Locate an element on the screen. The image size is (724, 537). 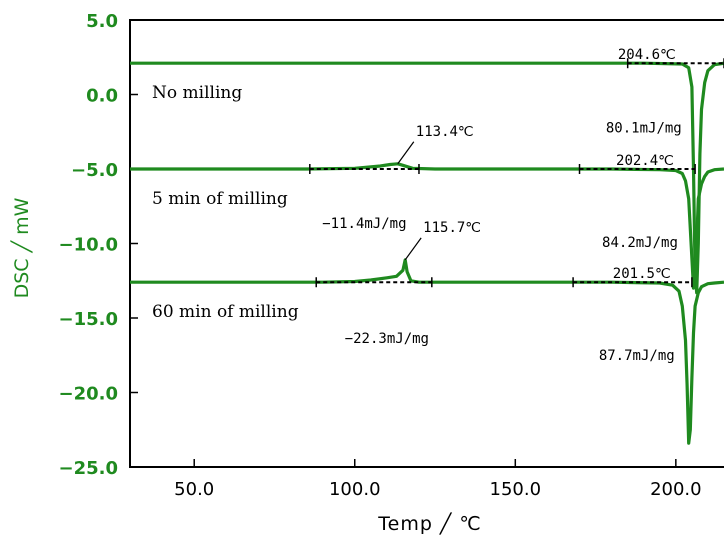
y-tick-label: −10.0 is located at coordinates (89, 245).